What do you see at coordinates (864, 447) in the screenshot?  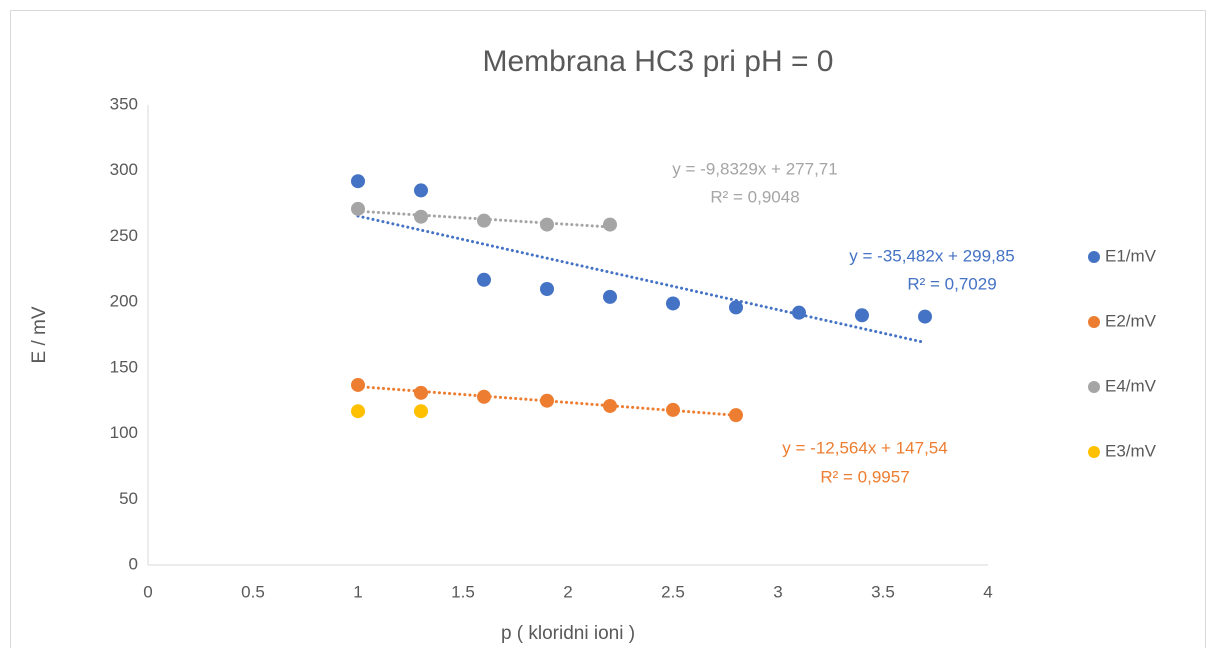 I see `trendline-label: y = -12,564x + 147,54` at bounding box center [864, 447].